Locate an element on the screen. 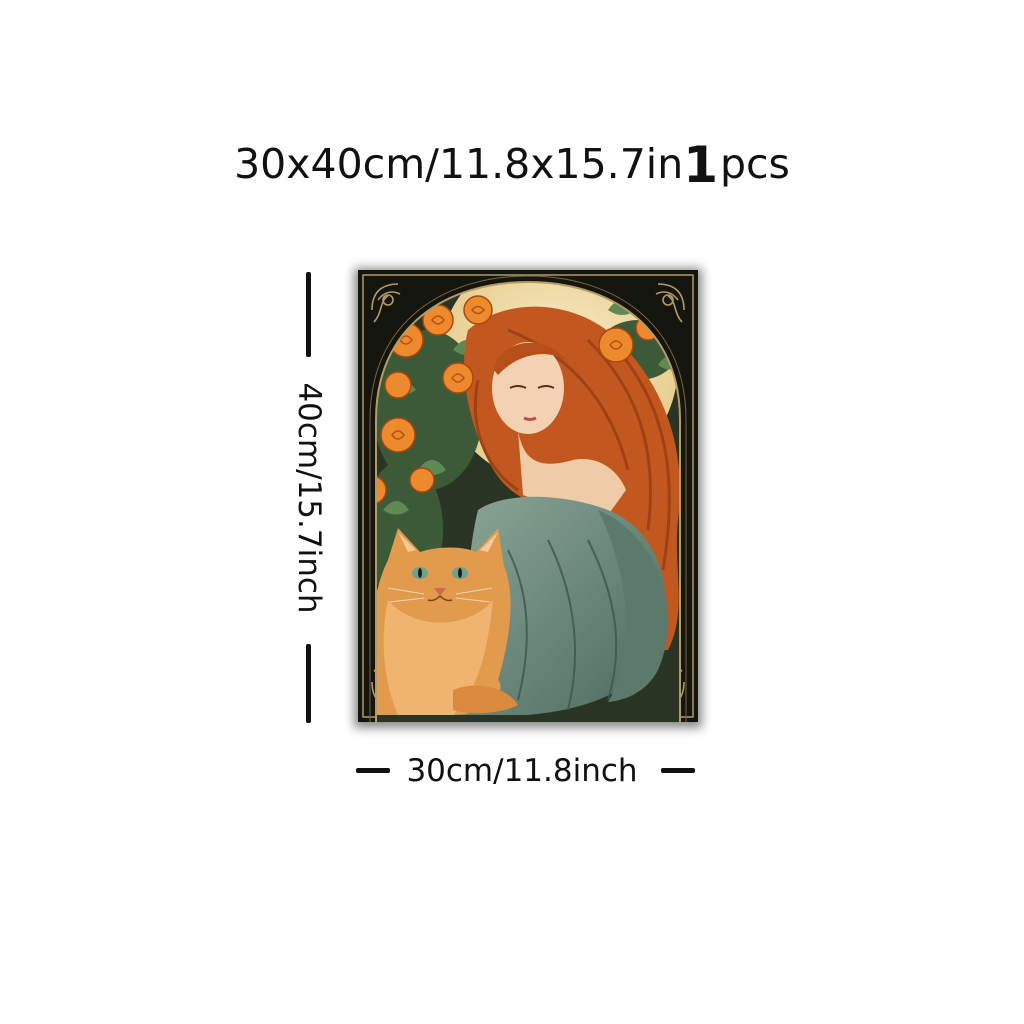 This screenshot has height=1024, width=1024. canvas-artwork is located at coordinates (528, 496).